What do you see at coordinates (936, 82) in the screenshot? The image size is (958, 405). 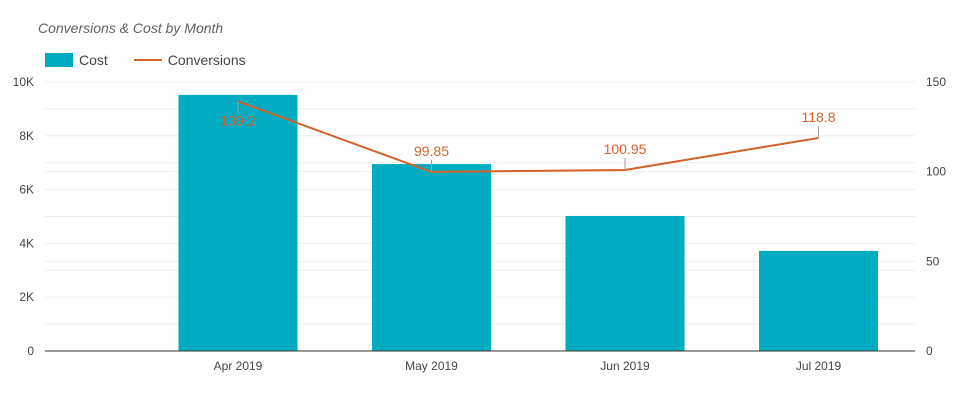 I see `right-tick-label: 150` at bounding box center [936, 82].